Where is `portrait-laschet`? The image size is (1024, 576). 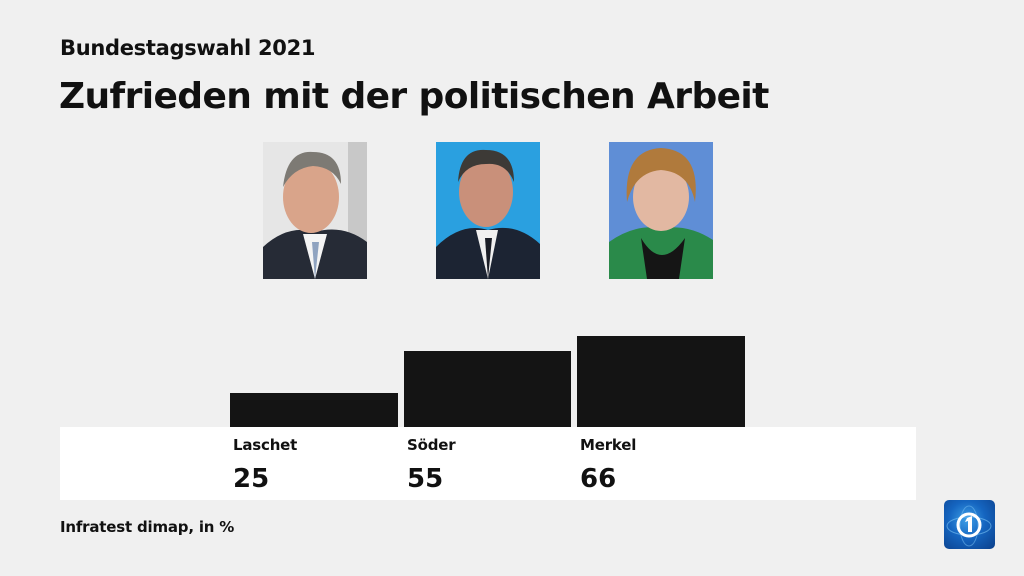
portrait-laschet is located at coordinates (315, 210).